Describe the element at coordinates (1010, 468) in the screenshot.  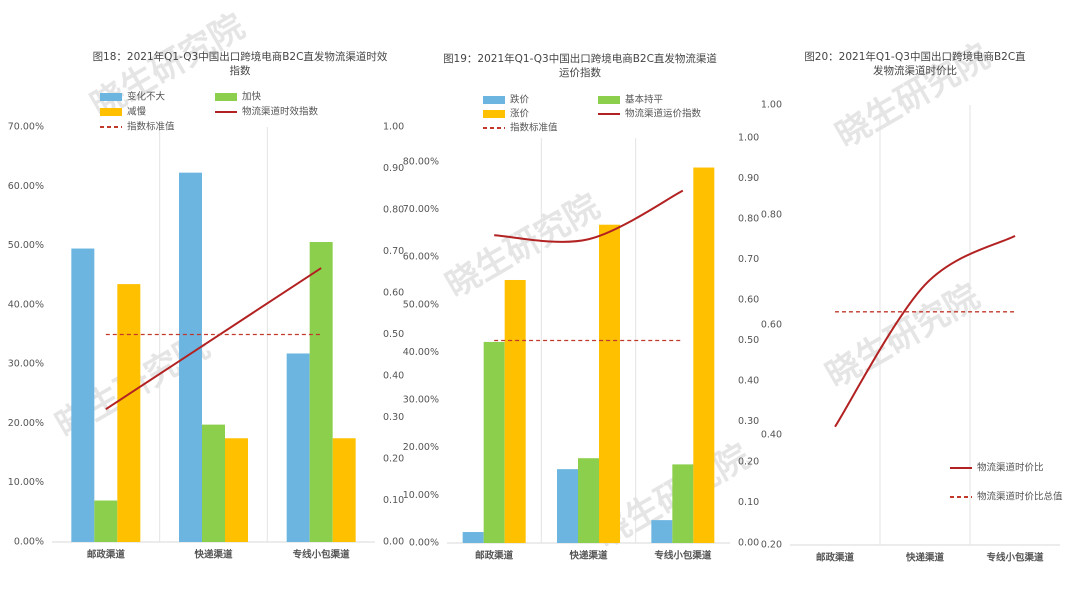
I see `legend-label: 物流渠道时价比` at that location.